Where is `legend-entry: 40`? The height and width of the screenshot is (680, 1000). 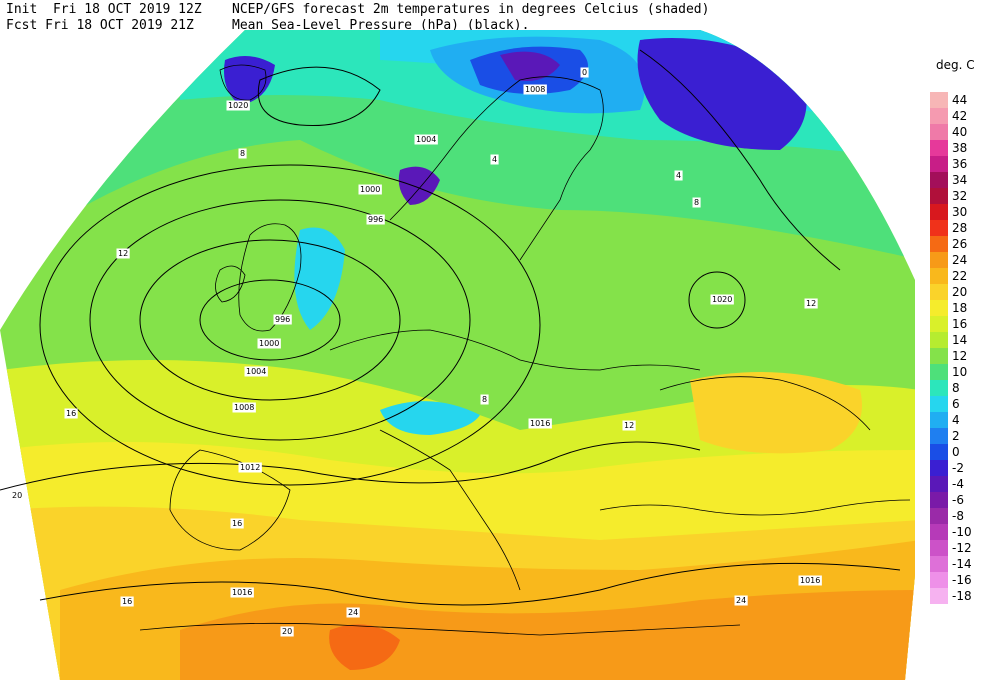 legend-entry: 40 is located at coordinates (960, 132).